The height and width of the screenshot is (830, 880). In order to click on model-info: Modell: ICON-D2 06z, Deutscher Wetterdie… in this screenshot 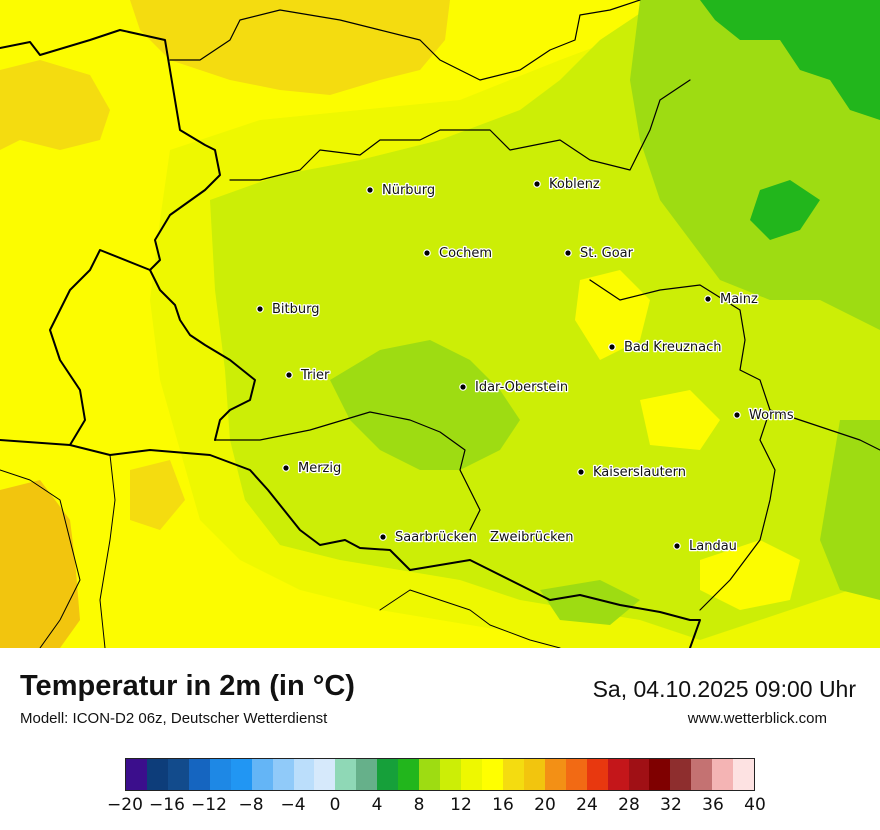, I will do `click(174, 718)`.